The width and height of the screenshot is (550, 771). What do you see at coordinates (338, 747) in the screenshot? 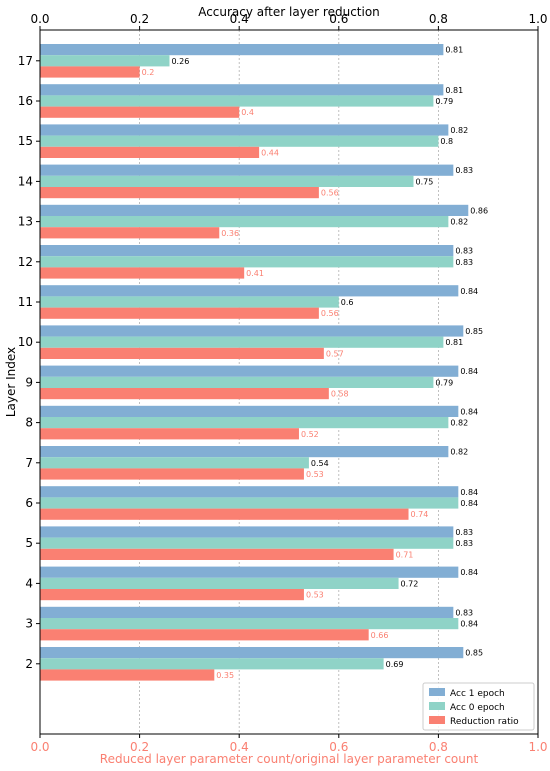
I see `bottom-tick-label: 0.6` at bounding box center [338, 747].